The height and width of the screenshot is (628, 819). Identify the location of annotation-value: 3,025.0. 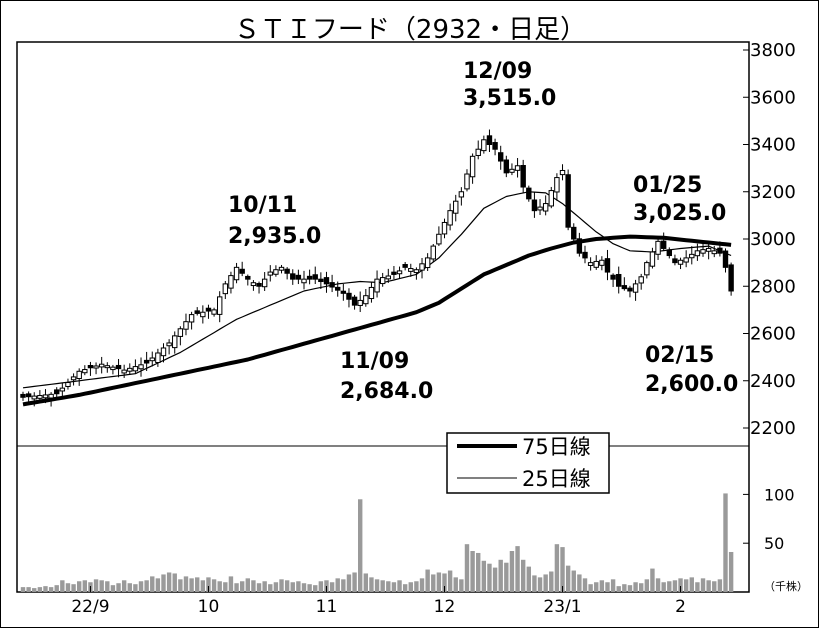
(679, 213).